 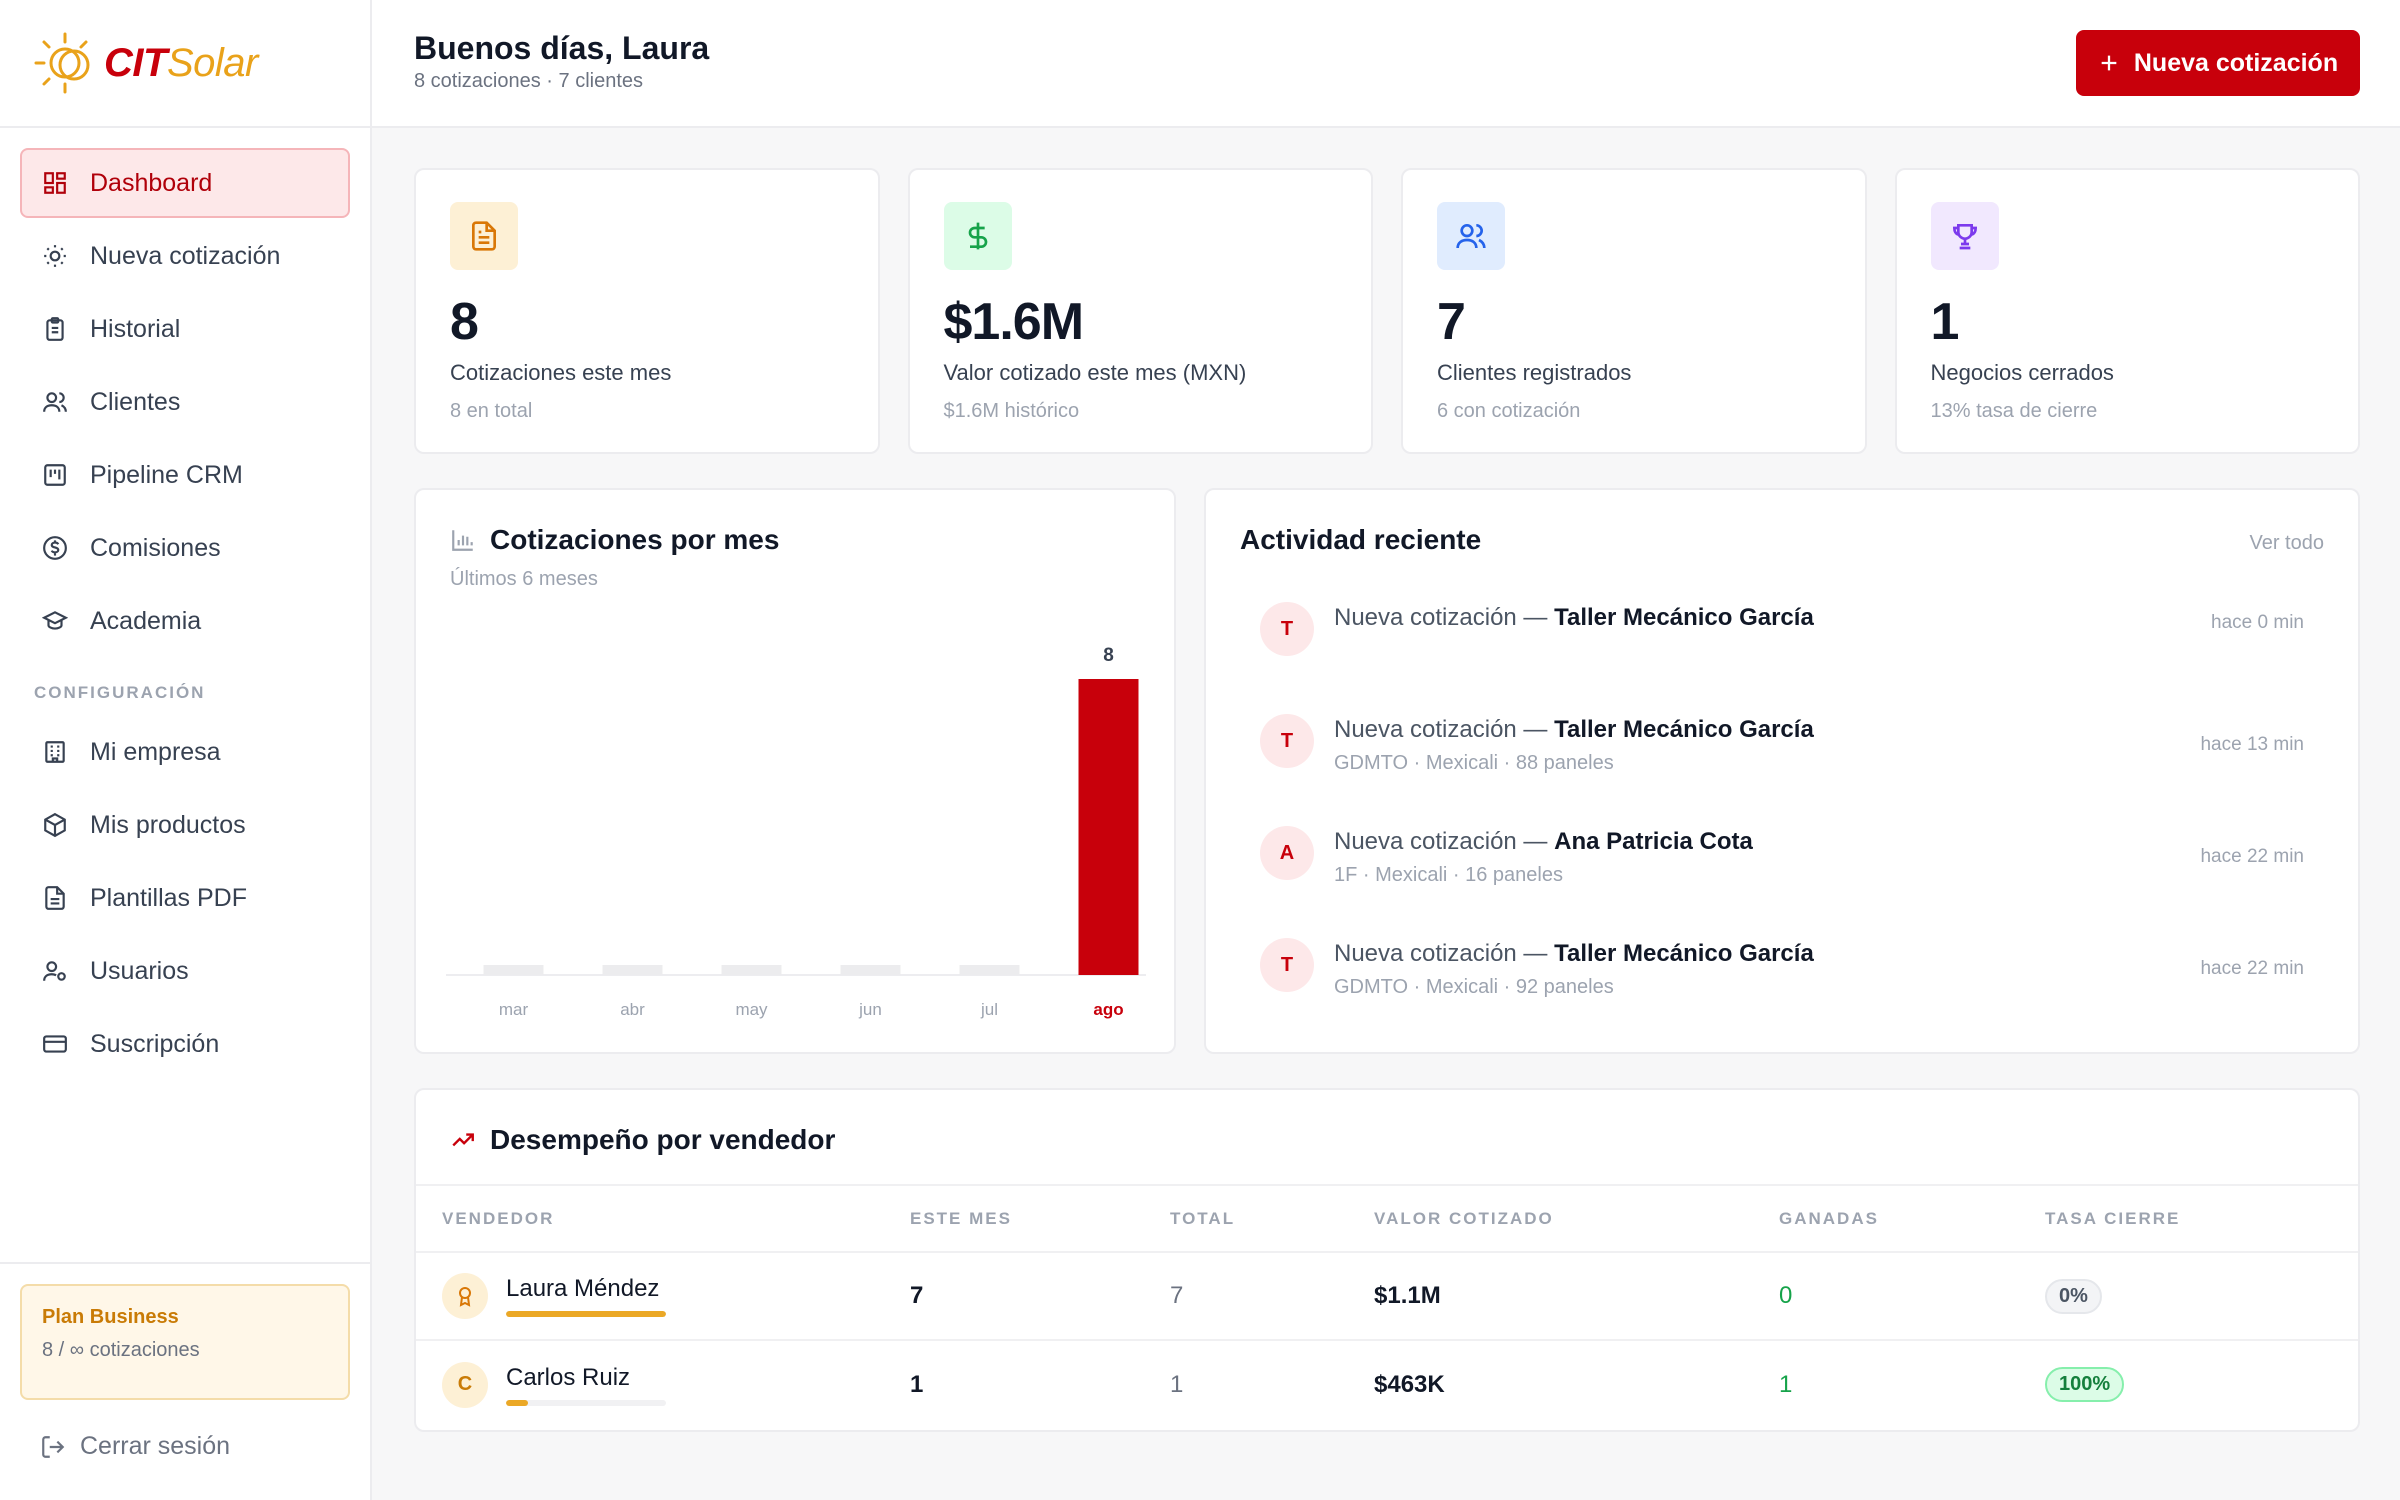 I want to click on stat-label: Cotizaciones este mes, so click(x=561, y=372).